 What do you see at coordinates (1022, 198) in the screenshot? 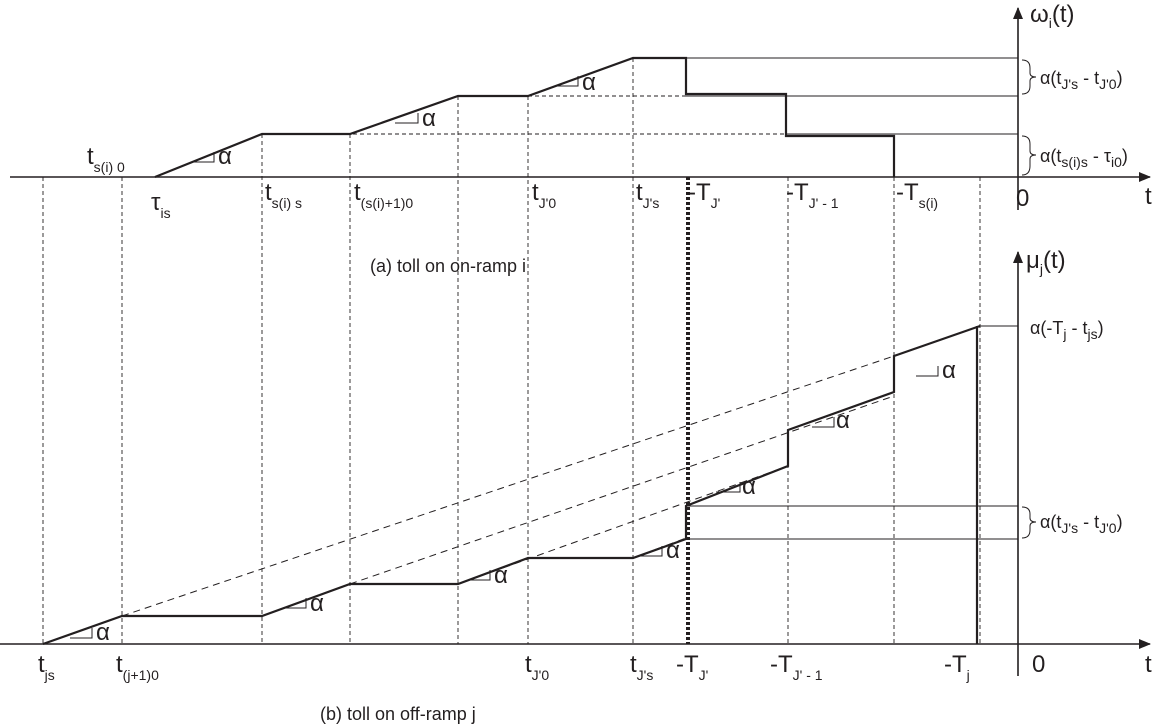
I see `panel-a-origin: 0` at bounding box center [1022, 198].